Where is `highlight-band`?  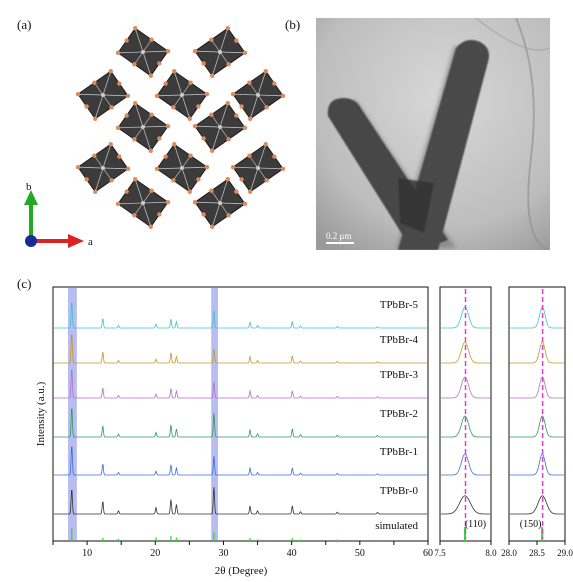
highlight-band is located at coordinates (214, 414).